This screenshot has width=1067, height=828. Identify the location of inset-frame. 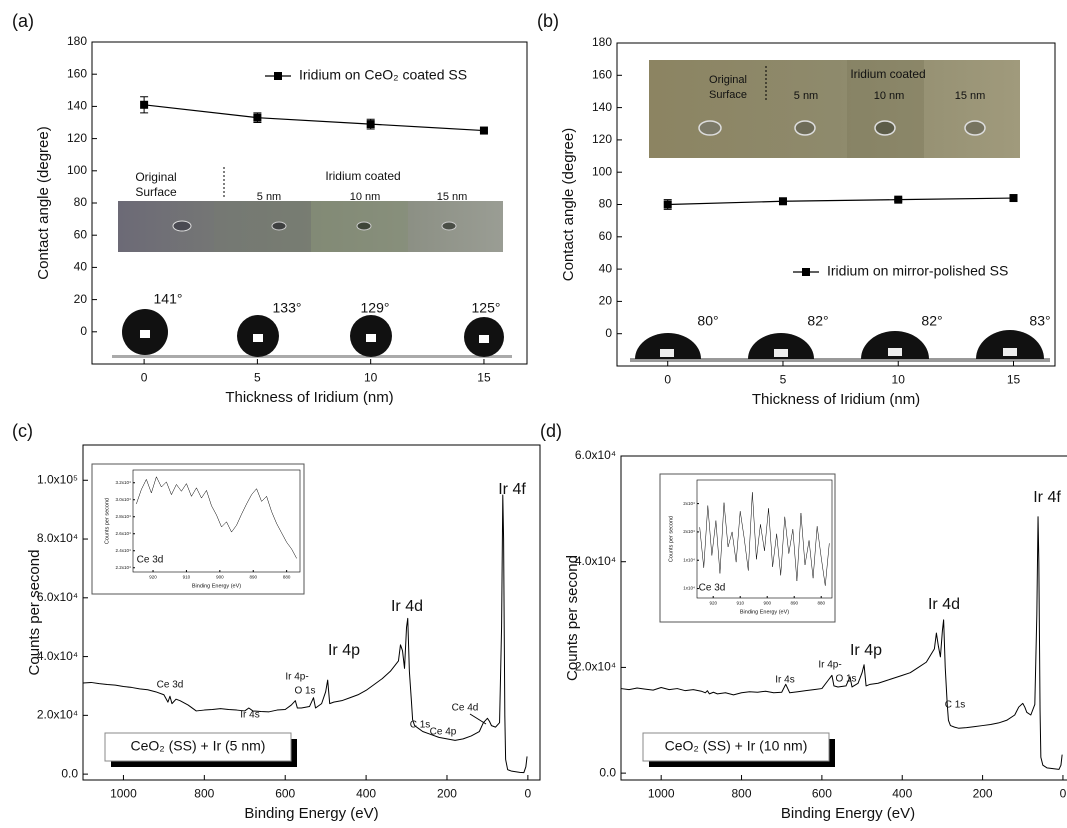
(198, 529).